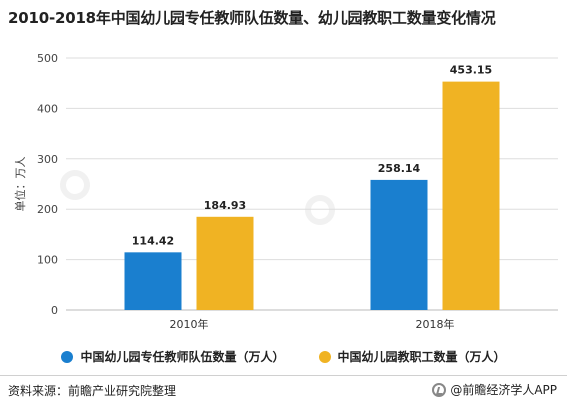 Image resolution: width=567 pixels, height=410 pixels. I want to click on brand-logo-icon, so click(439, 389).